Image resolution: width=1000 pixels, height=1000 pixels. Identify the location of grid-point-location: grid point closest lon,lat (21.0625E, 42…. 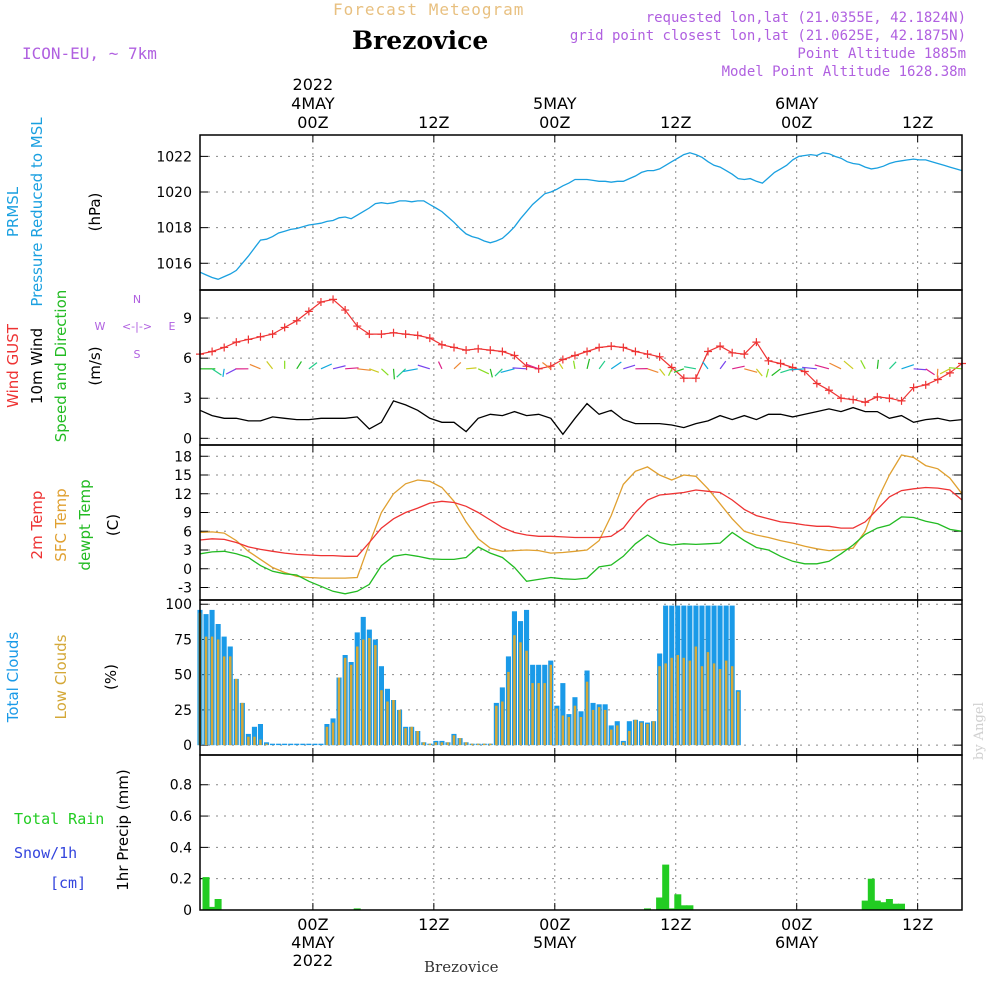
(767, 36).